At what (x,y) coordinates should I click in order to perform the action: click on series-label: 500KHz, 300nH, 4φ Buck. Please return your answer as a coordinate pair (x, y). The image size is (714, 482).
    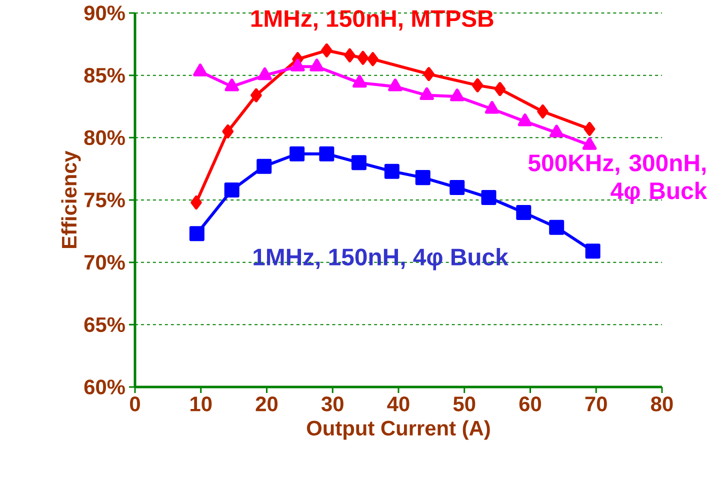
    Looking at the image, I should click on (618, 179).